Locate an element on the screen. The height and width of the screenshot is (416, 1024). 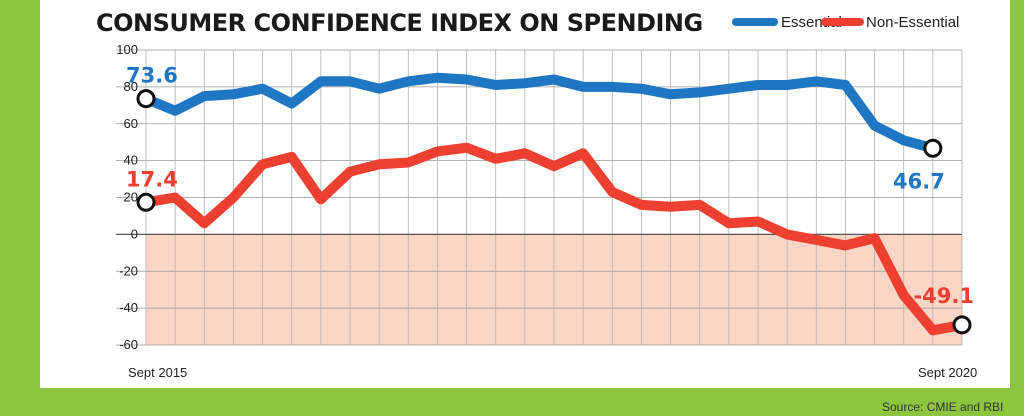
y-tick-label-8: -60 is located at coordinates (128, 344).